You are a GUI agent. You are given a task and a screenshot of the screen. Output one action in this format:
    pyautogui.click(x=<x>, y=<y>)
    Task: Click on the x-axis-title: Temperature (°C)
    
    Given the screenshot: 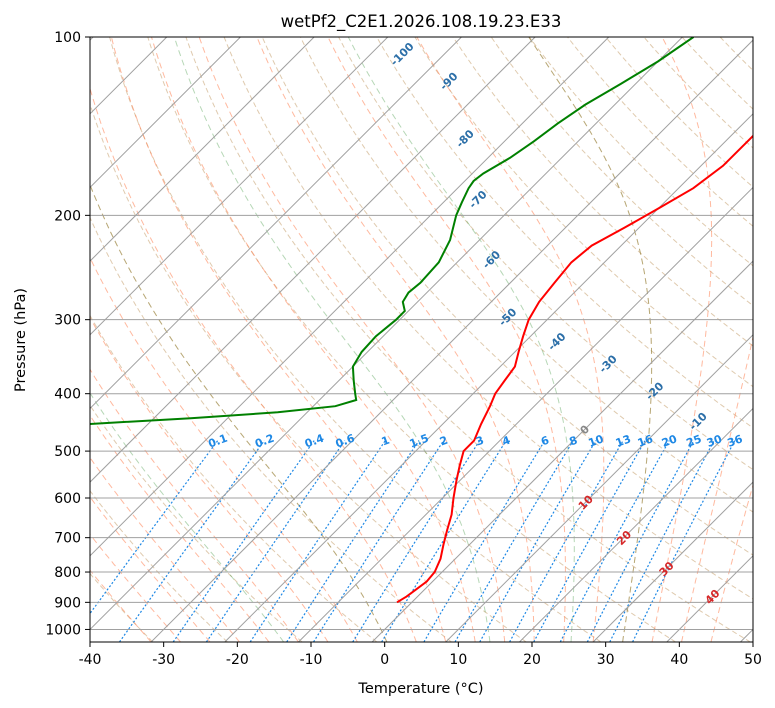 What is the action you would take?
    pyautogui.click(x=420, y=689)
    